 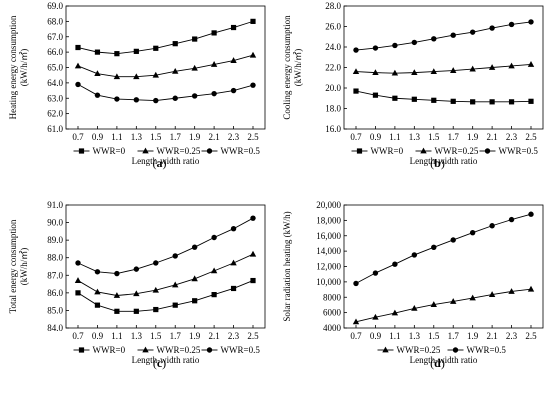 I want to click on y-tick-label: 65.0, so click(x=55, y=68).